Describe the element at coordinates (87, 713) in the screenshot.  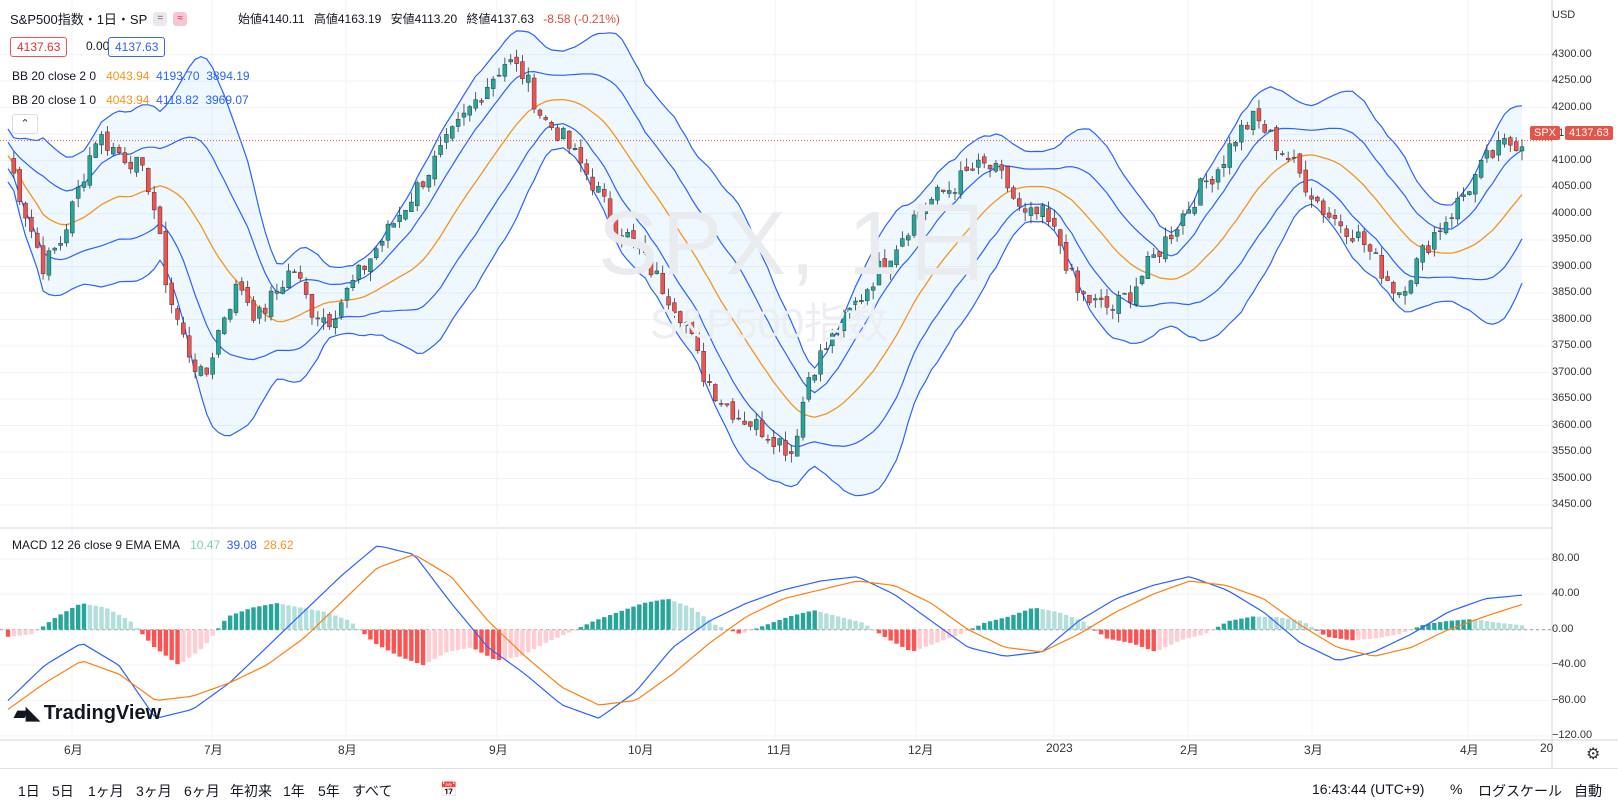
I see `tradingview-logo: ▰◣ TradingView` at that location.